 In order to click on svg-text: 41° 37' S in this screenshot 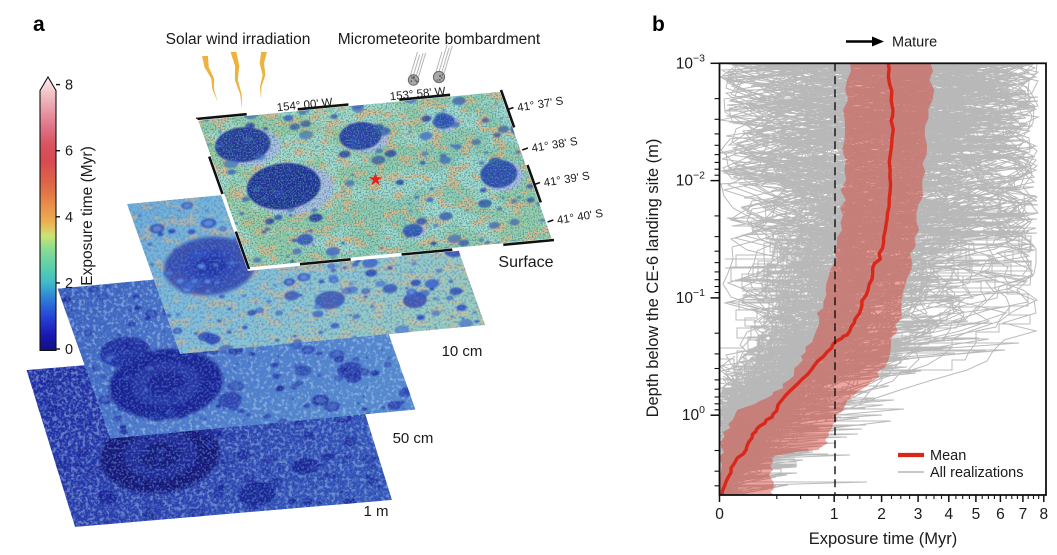, I will do `click(540, 104)`.